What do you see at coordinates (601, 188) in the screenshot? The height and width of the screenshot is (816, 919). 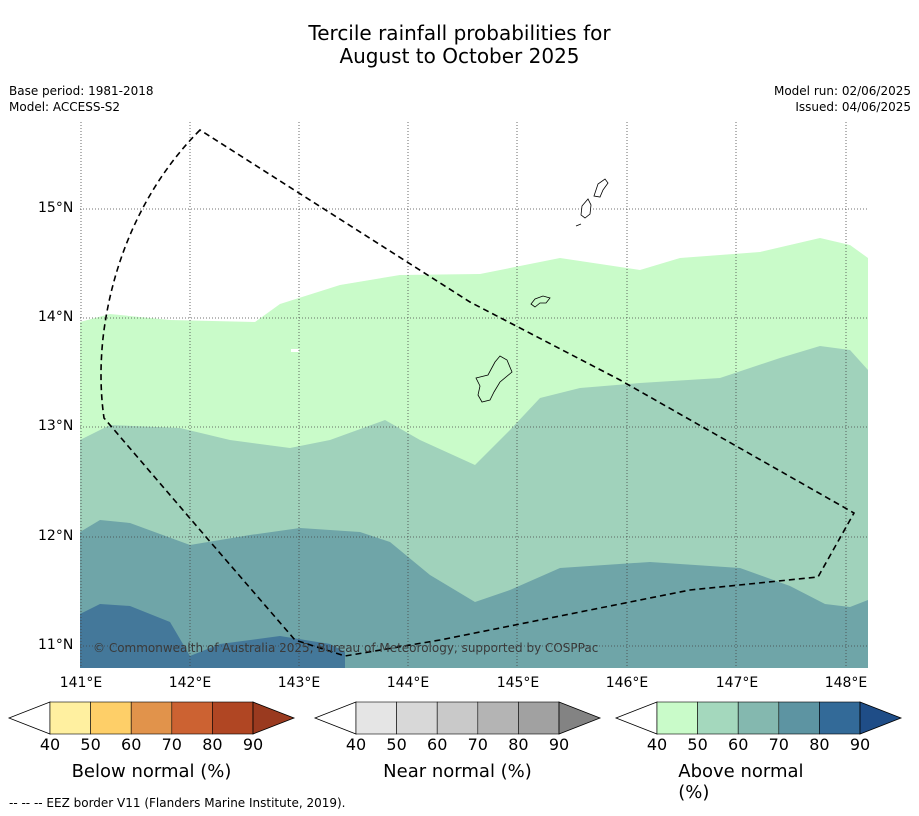 I see `saipan-island` at bounding box center [601, 188].